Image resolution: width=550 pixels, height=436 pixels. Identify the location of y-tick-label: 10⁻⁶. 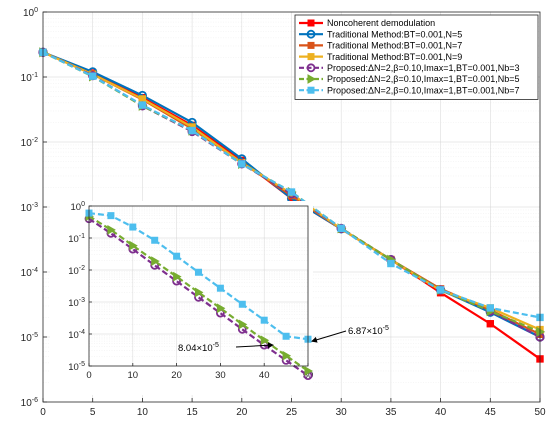
(29, 403).